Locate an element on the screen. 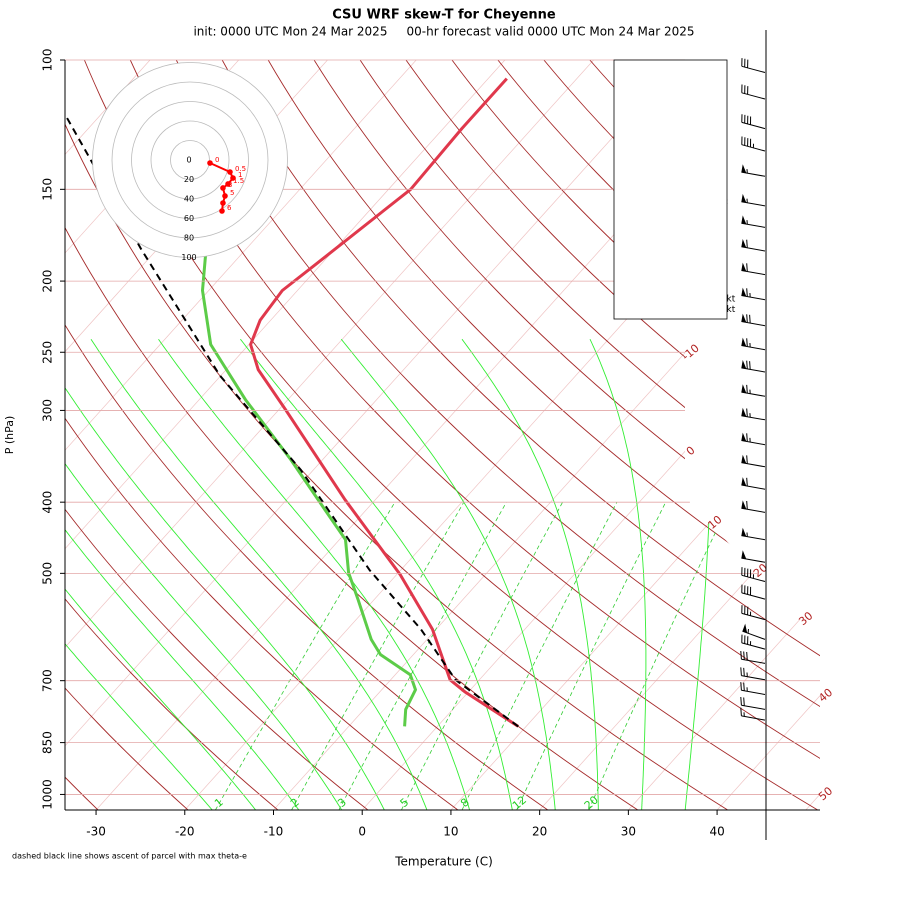 Image resolution: width=900 pixels, height=900 pixels. hodograph-label: 6 is located at coordinates (229, 208).